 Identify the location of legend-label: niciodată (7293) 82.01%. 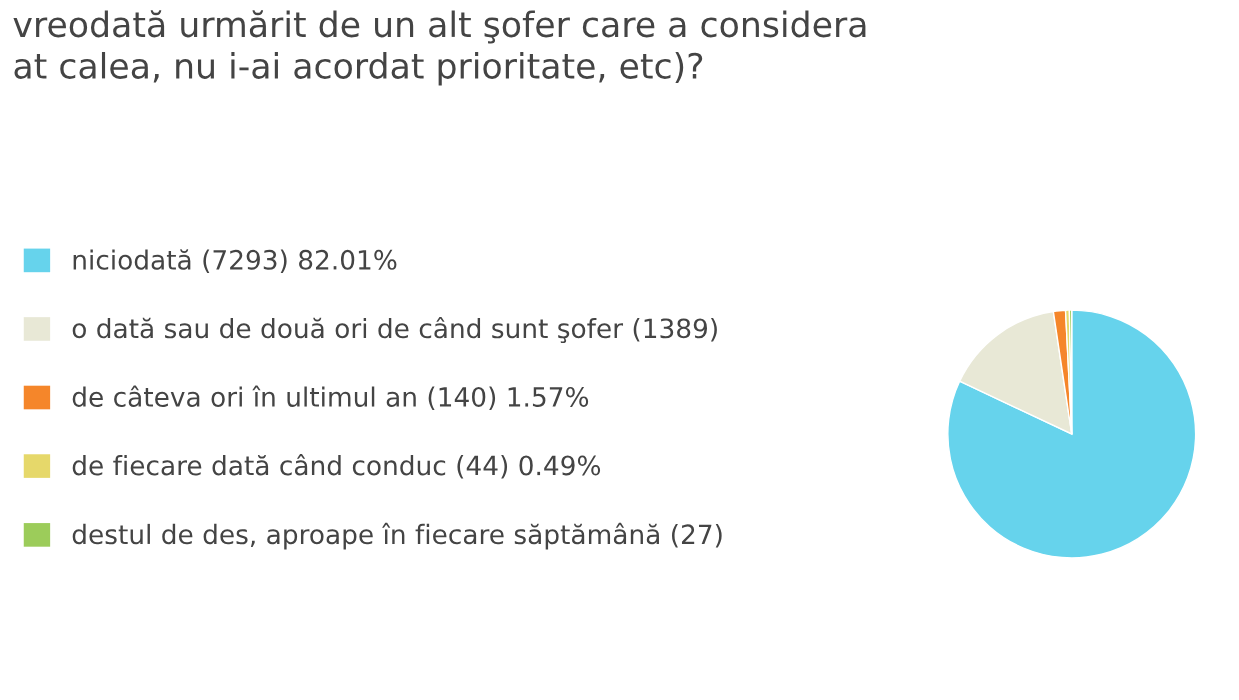
(235, 261).